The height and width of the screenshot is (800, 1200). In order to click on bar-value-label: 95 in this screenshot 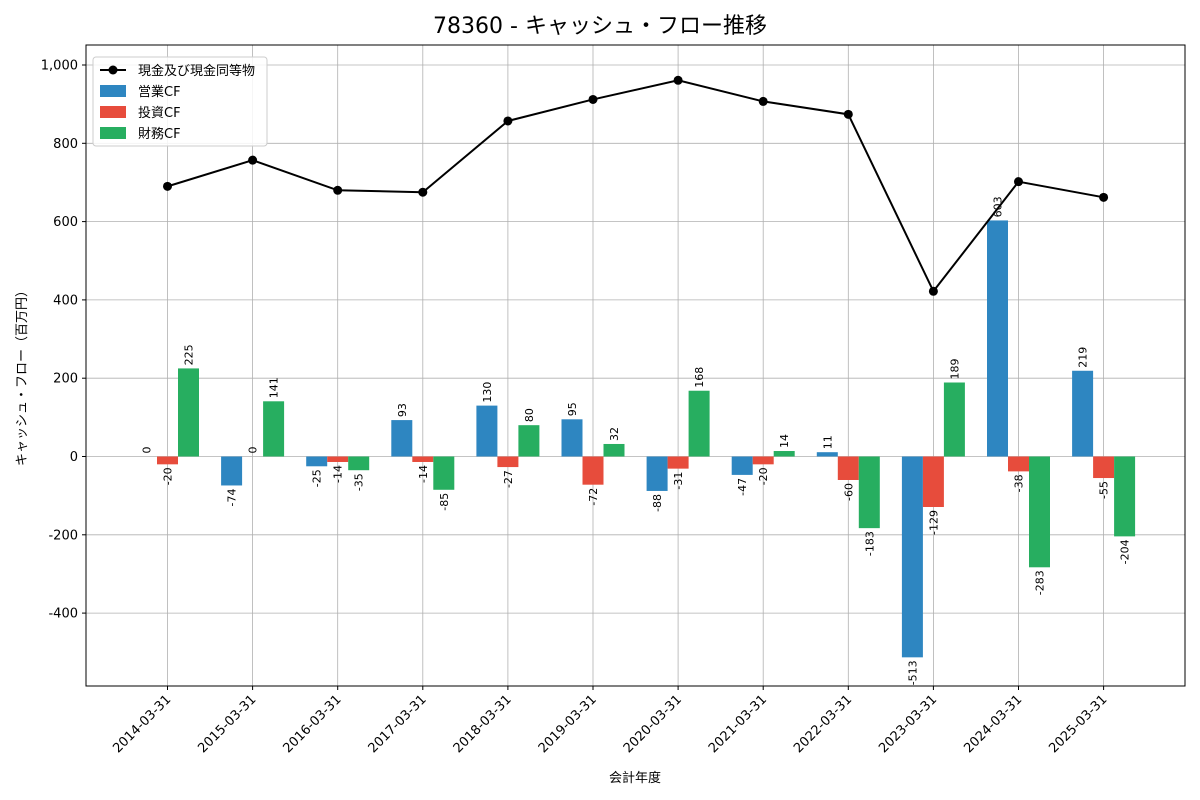, I will do `click(572, 409)`.